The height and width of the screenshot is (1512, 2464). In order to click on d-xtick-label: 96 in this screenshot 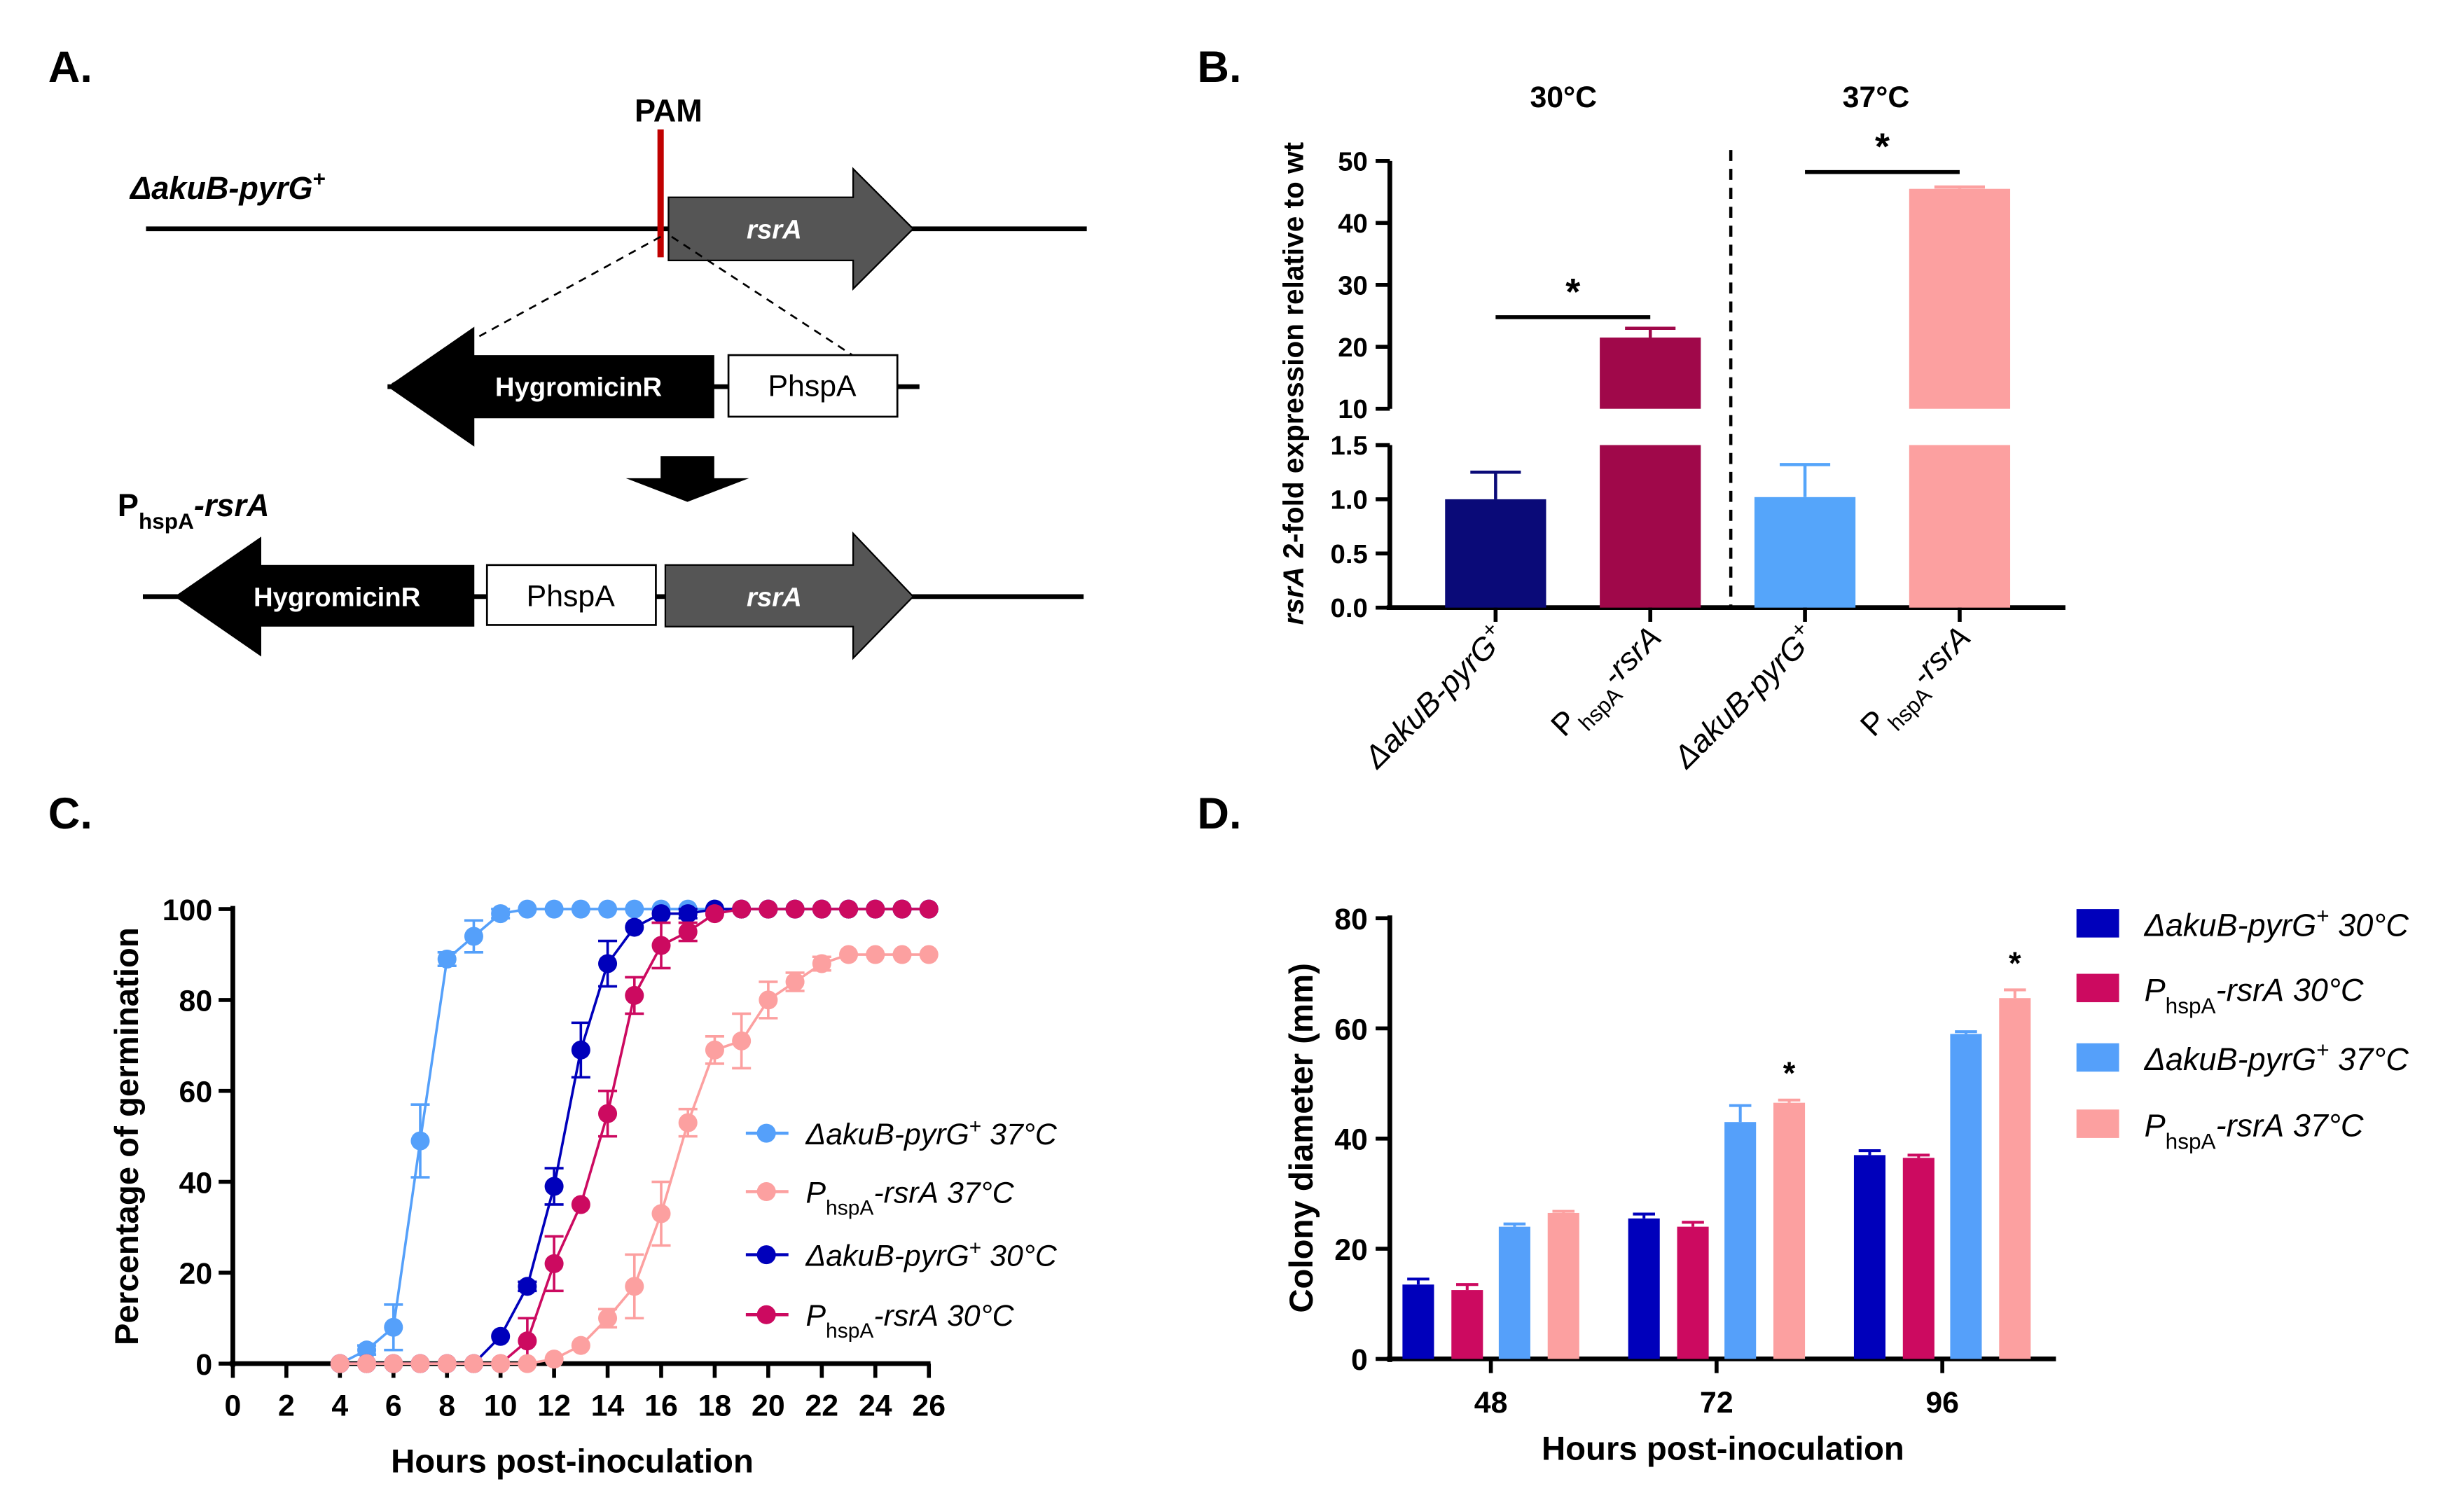, I will do `click(1942, 1403)`.